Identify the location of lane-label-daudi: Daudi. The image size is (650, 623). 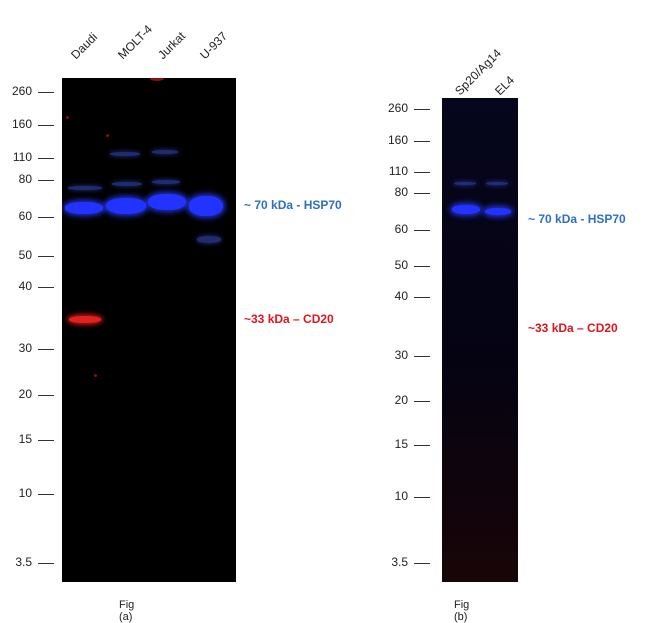
(84, 45).